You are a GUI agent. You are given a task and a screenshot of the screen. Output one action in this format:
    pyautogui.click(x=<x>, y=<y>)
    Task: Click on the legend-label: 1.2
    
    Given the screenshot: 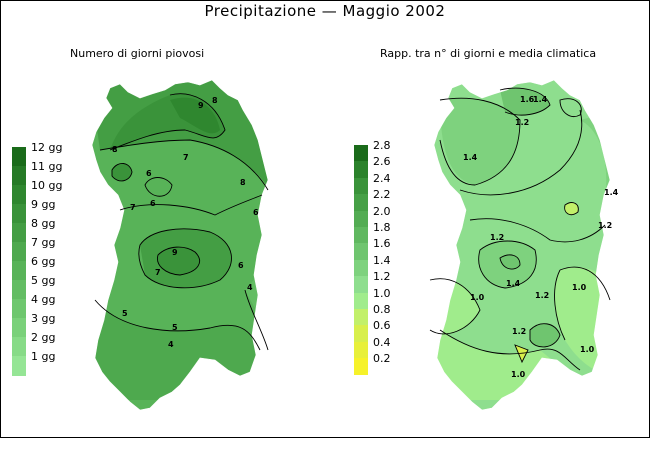 What is the action you would take?
    pyautogui.click(x=382, y=277)
    